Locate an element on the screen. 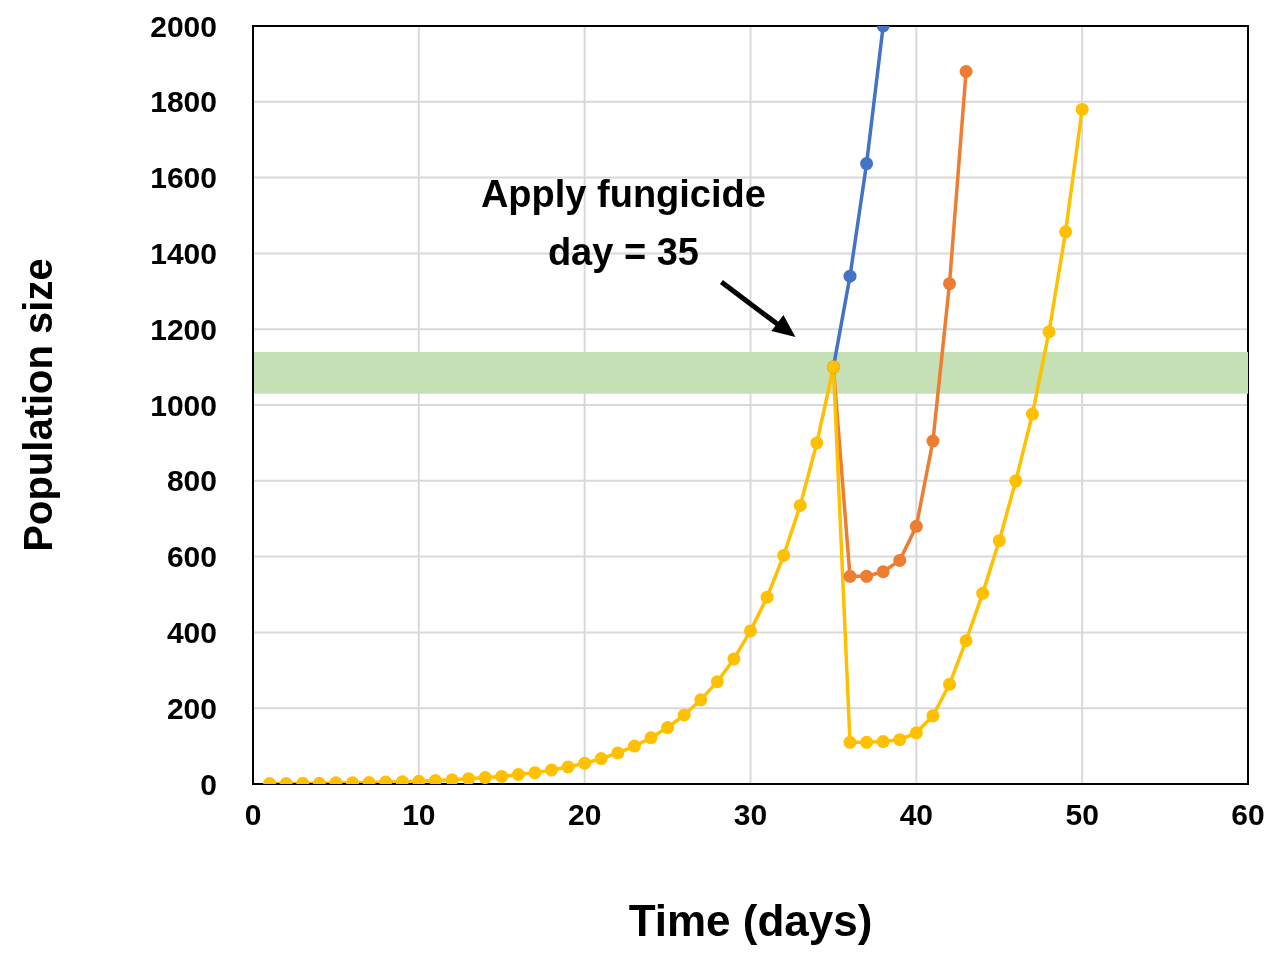 The width and height of the screenshot is (1276, 954). annotation: Apply fungicide day = 35 is located at coordinates (623, 223).